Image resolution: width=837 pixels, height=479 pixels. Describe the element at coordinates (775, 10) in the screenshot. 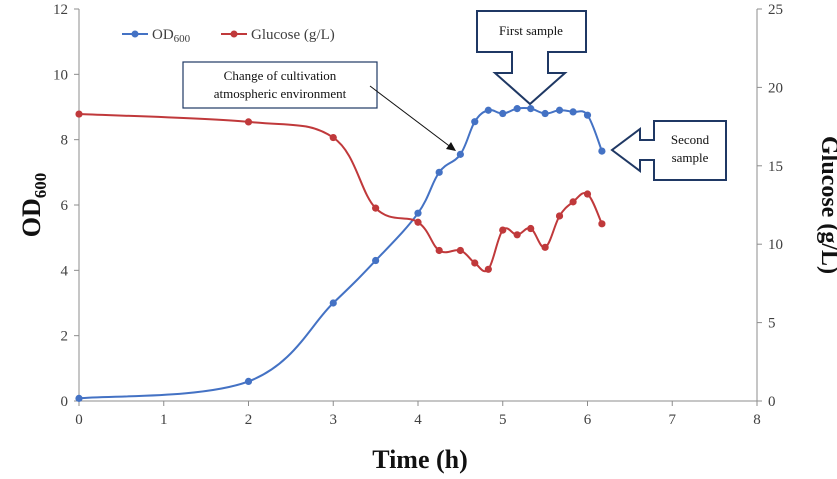

I see `y2-tick-label: 25` at that location.